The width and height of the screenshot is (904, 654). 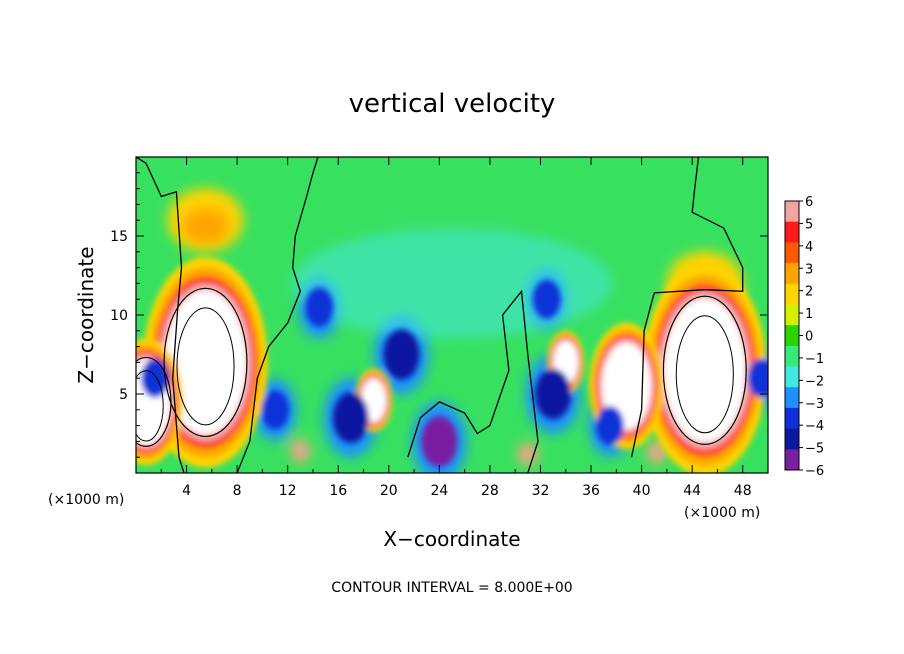 I want to click on x-tick-label: 40, so click(x=642, y=491).